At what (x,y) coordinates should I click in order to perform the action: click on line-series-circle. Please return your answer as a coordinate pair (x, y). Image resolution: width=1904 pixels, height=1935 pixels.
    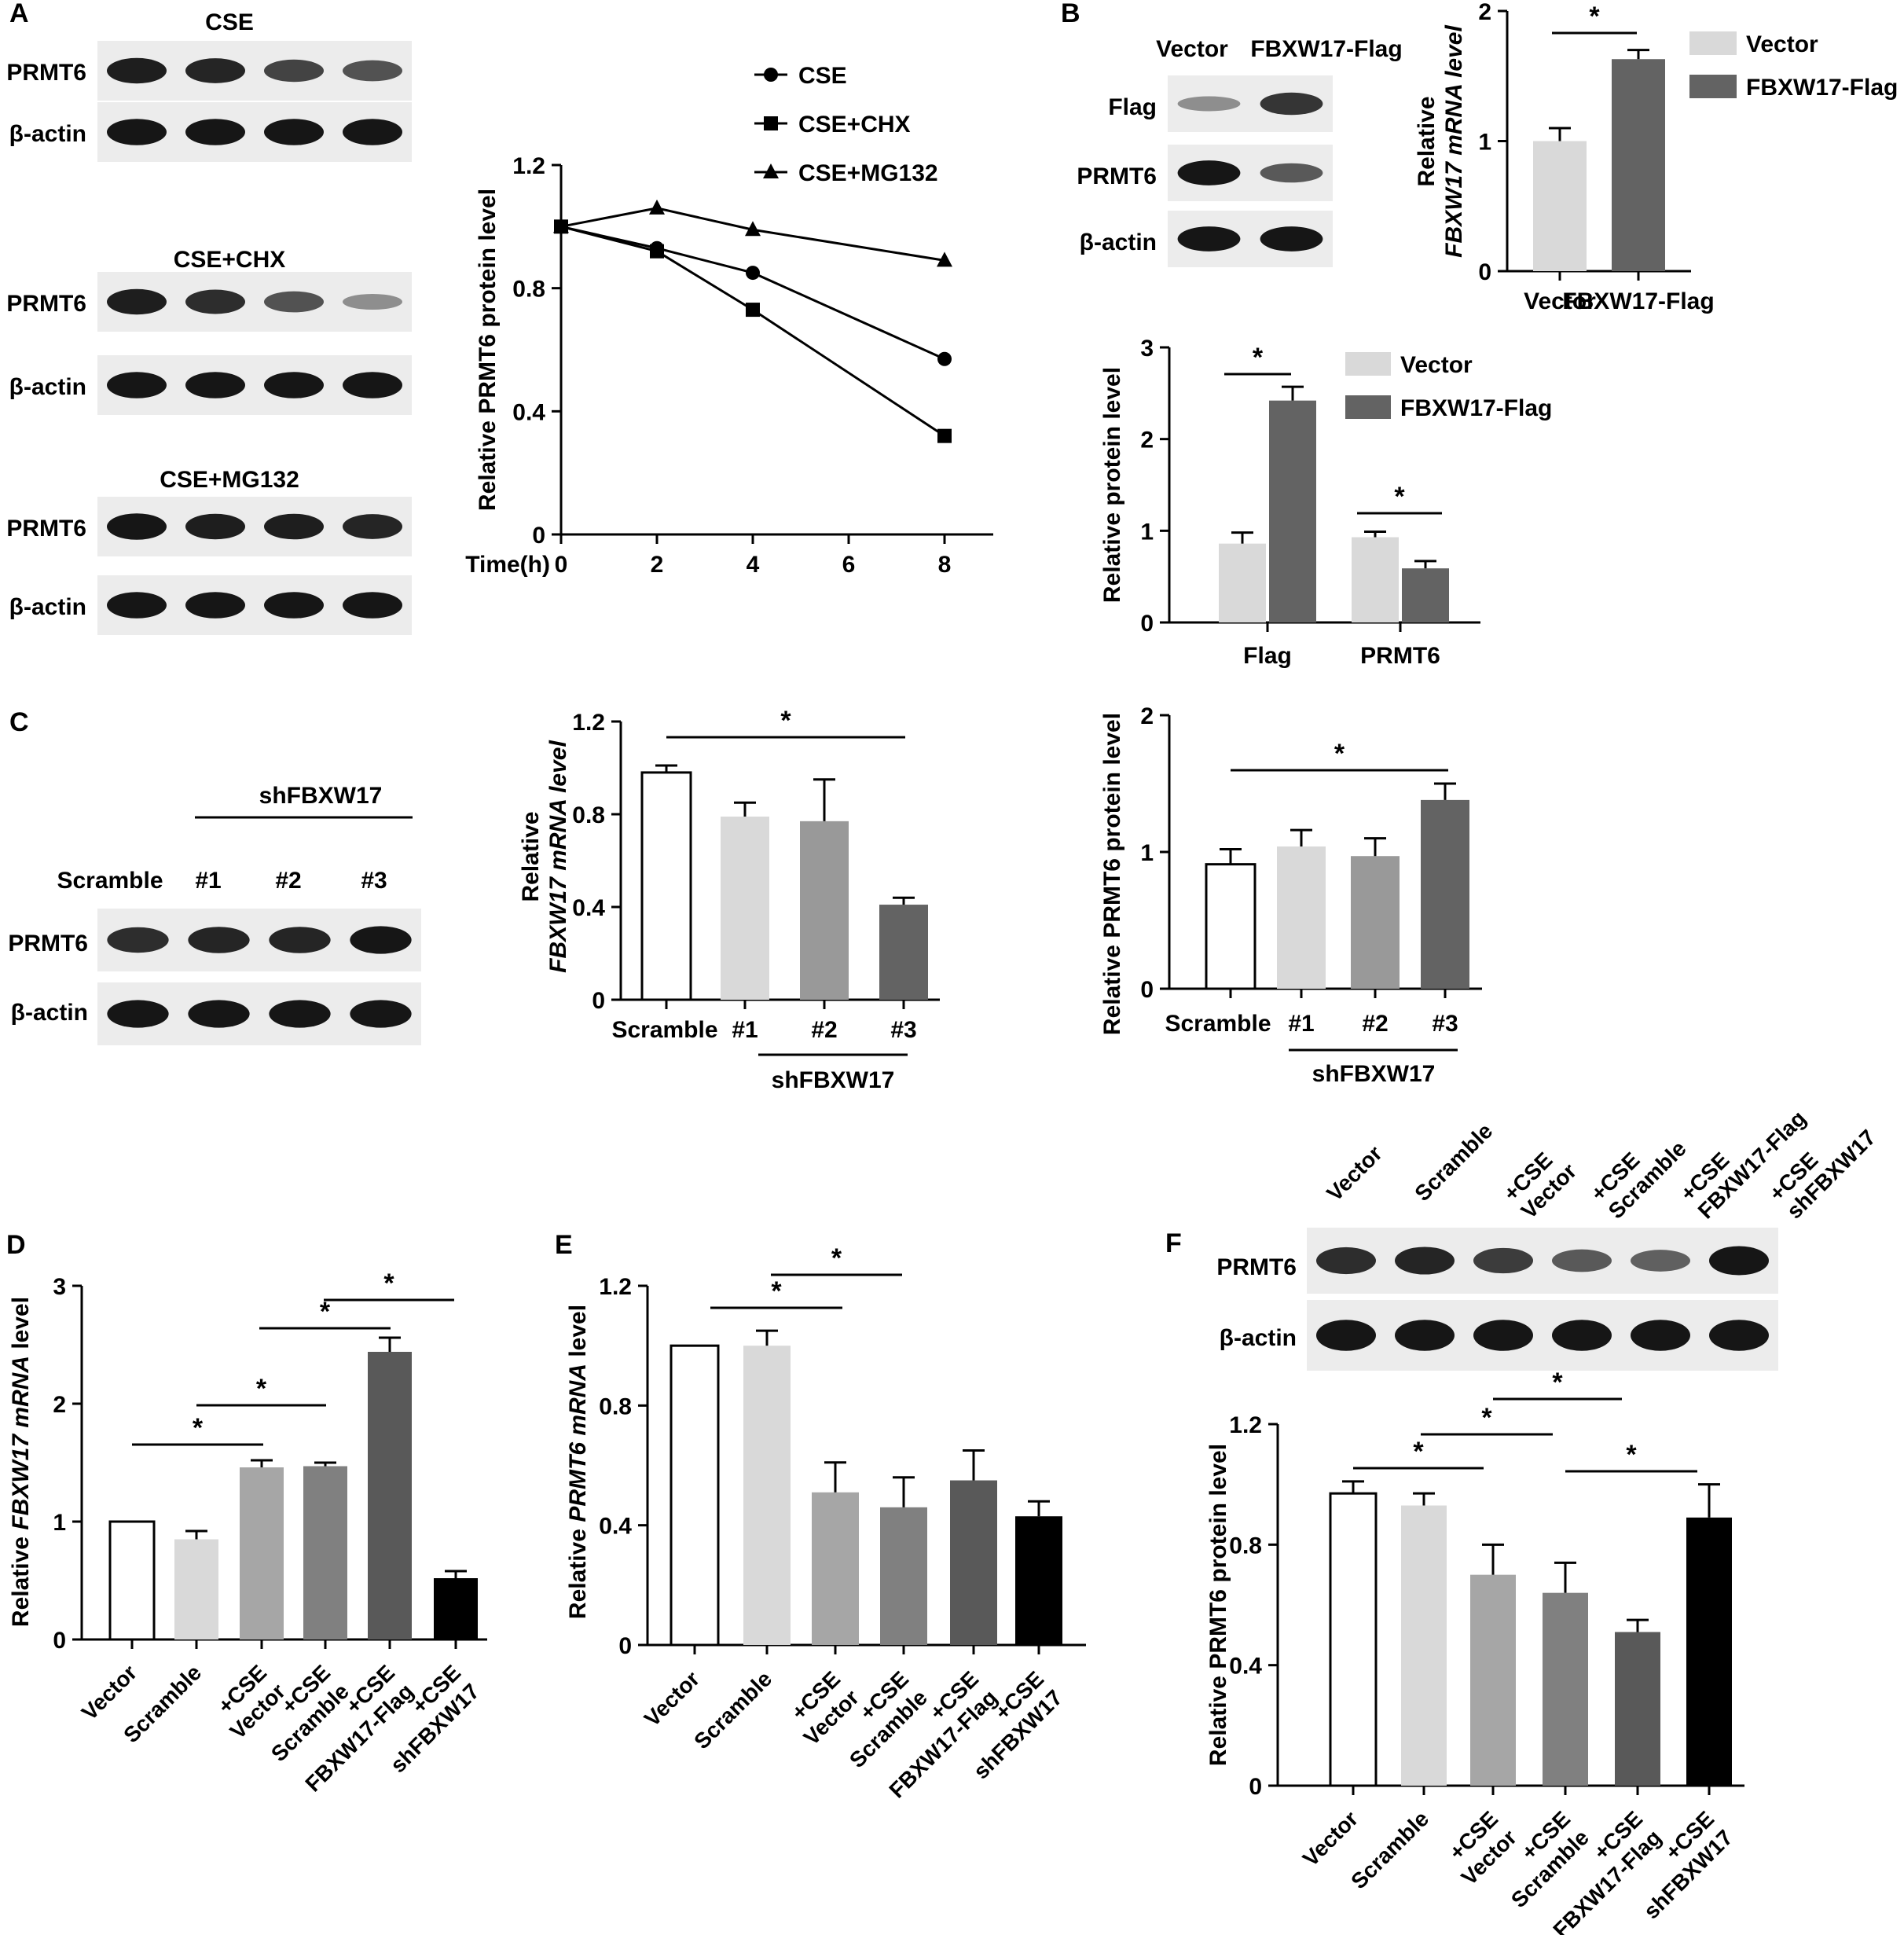
    Looking at the image, I should click on (752, 293).